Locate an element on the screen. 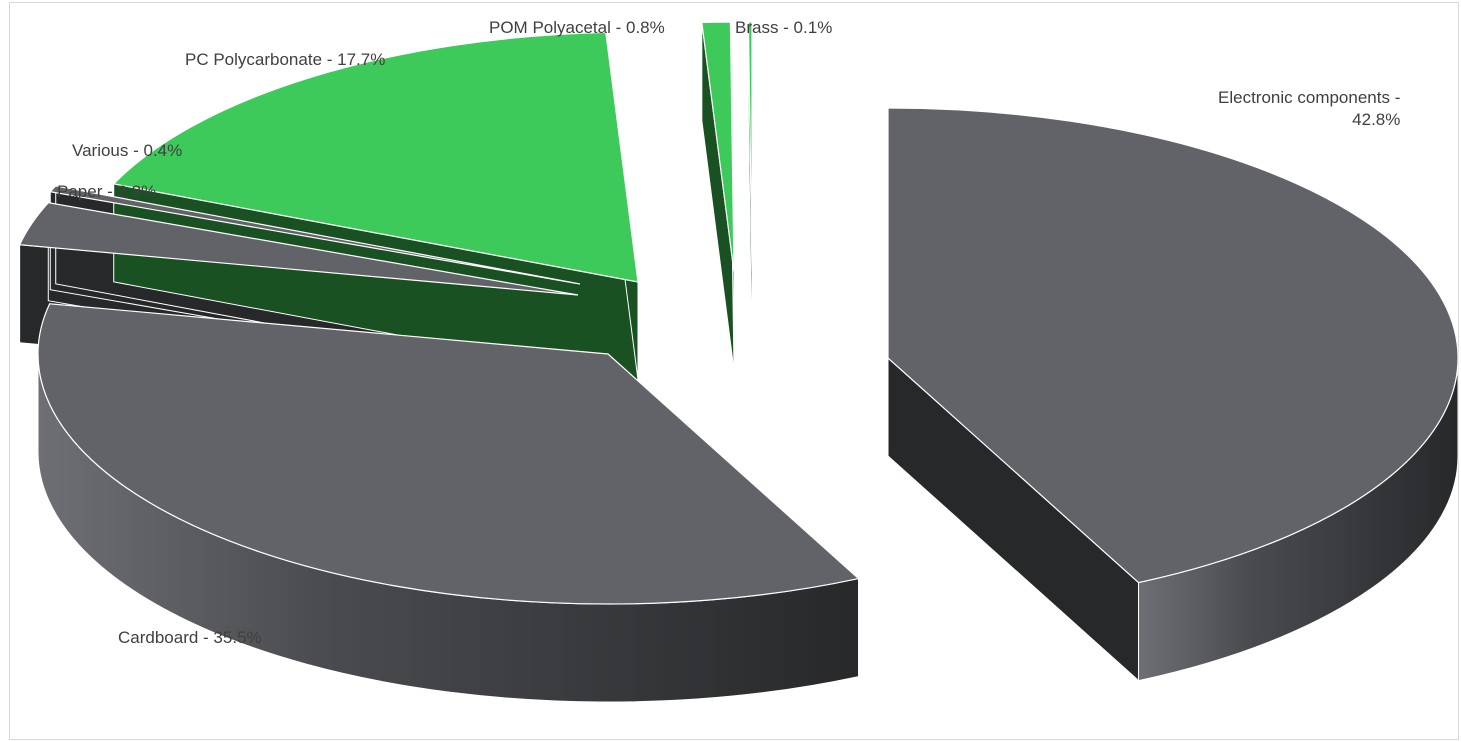  slice-paper-top is located at coordinates (298, 249).